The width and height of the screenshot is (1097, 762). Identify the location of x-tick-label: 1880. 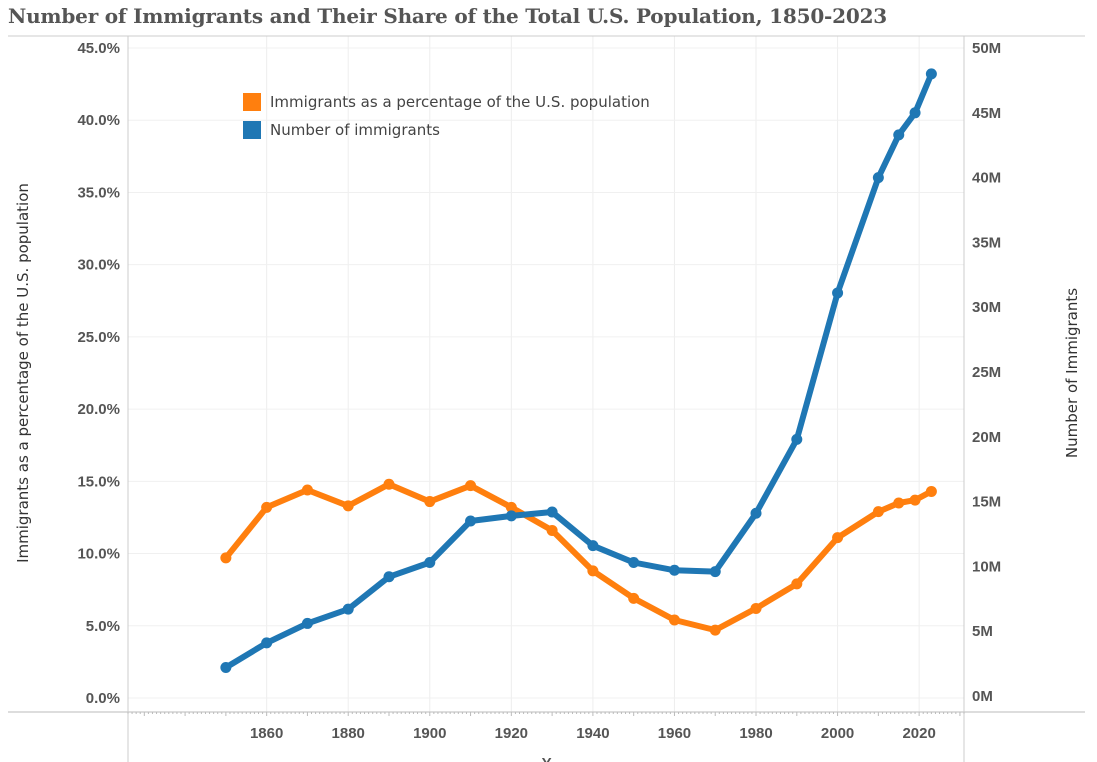
(348, 733).